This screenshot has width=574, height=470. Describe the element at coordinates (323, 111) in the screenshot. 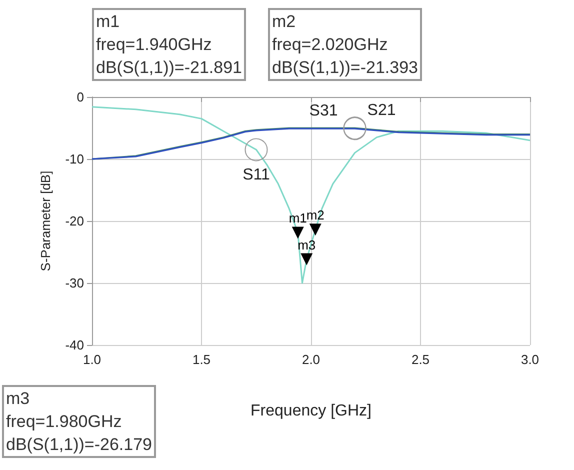

I see `series-label: S31` at that location.